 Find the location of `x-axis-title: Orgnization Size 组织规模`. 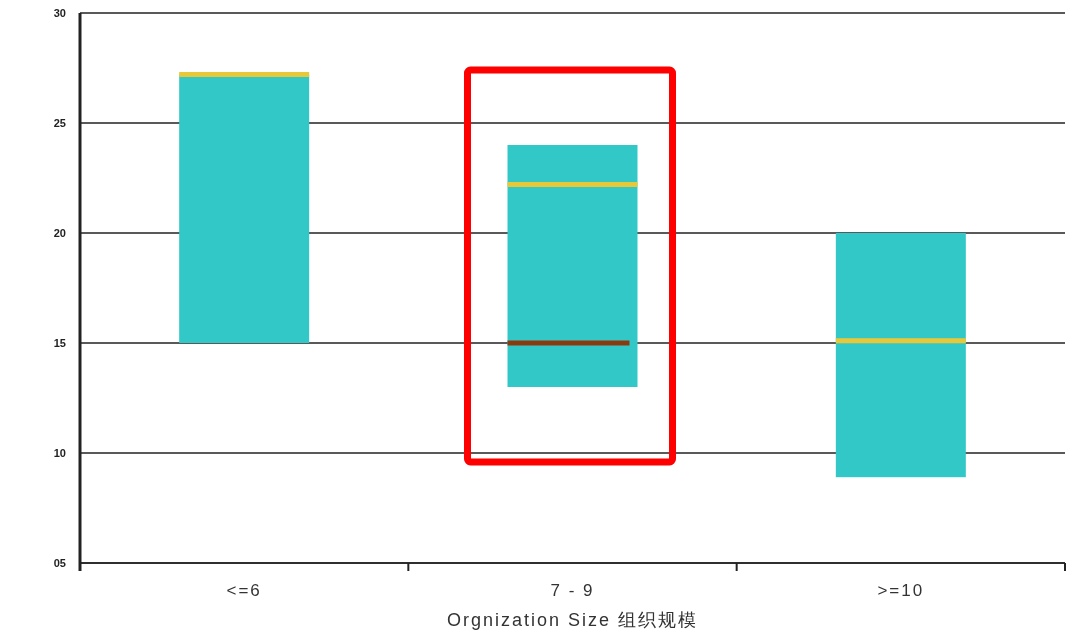

x-axis-title: Orgnization Size 组织规模 is located at coordinates (572, 620).